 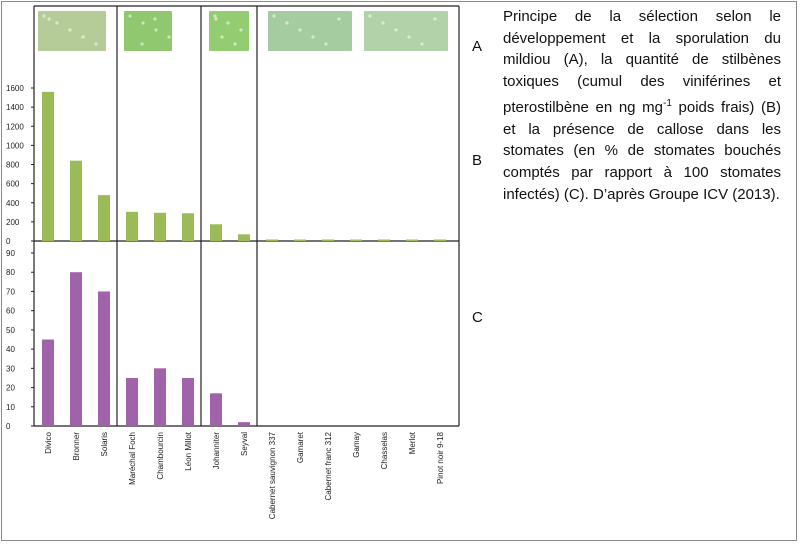 What do you see at coordinates (10, 272) in the screenshot?
I see `c-y-tick-label: 80` at bounding box center [10, 272].